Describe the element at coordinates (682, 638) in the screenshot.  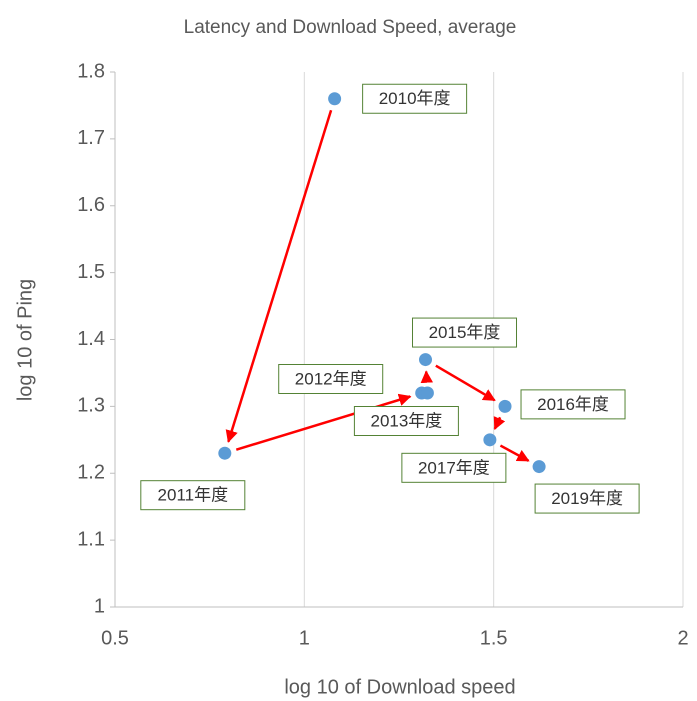
I see `x-tick-label: 2` at that location.